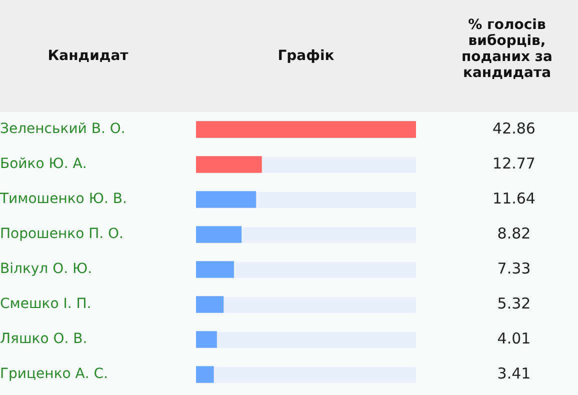 Image resolution: width=578 pixels, height=395 pixels. I want to click on y-tick-label: Смешко І. П., so click(46, 304).